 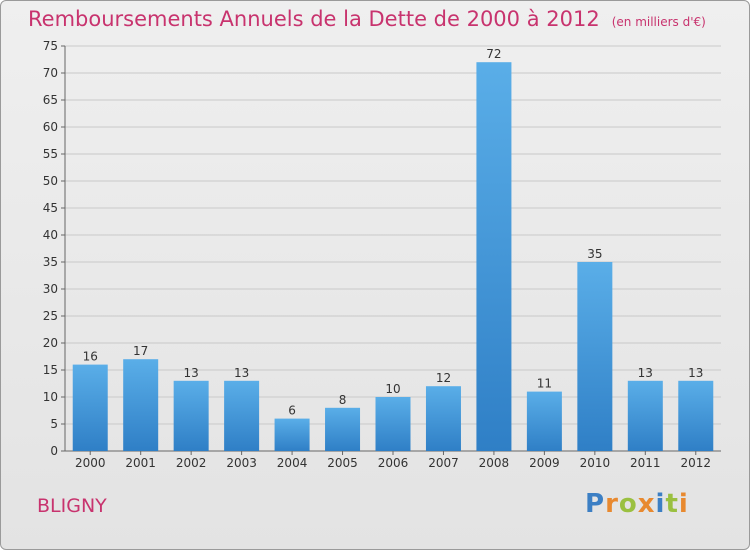 What do you see at coordinates (443, 418) in the screenshot?
I see `bar-2007` at bounding box center [443, 418].